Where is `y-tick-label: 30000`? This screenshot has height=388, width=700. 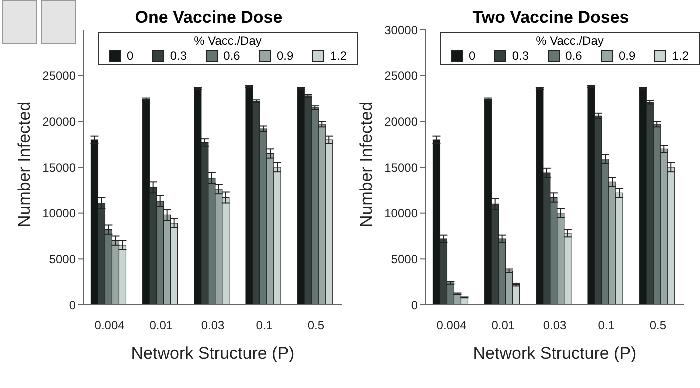
y-tick-label: 30000 is located at coordinates (401, 30).